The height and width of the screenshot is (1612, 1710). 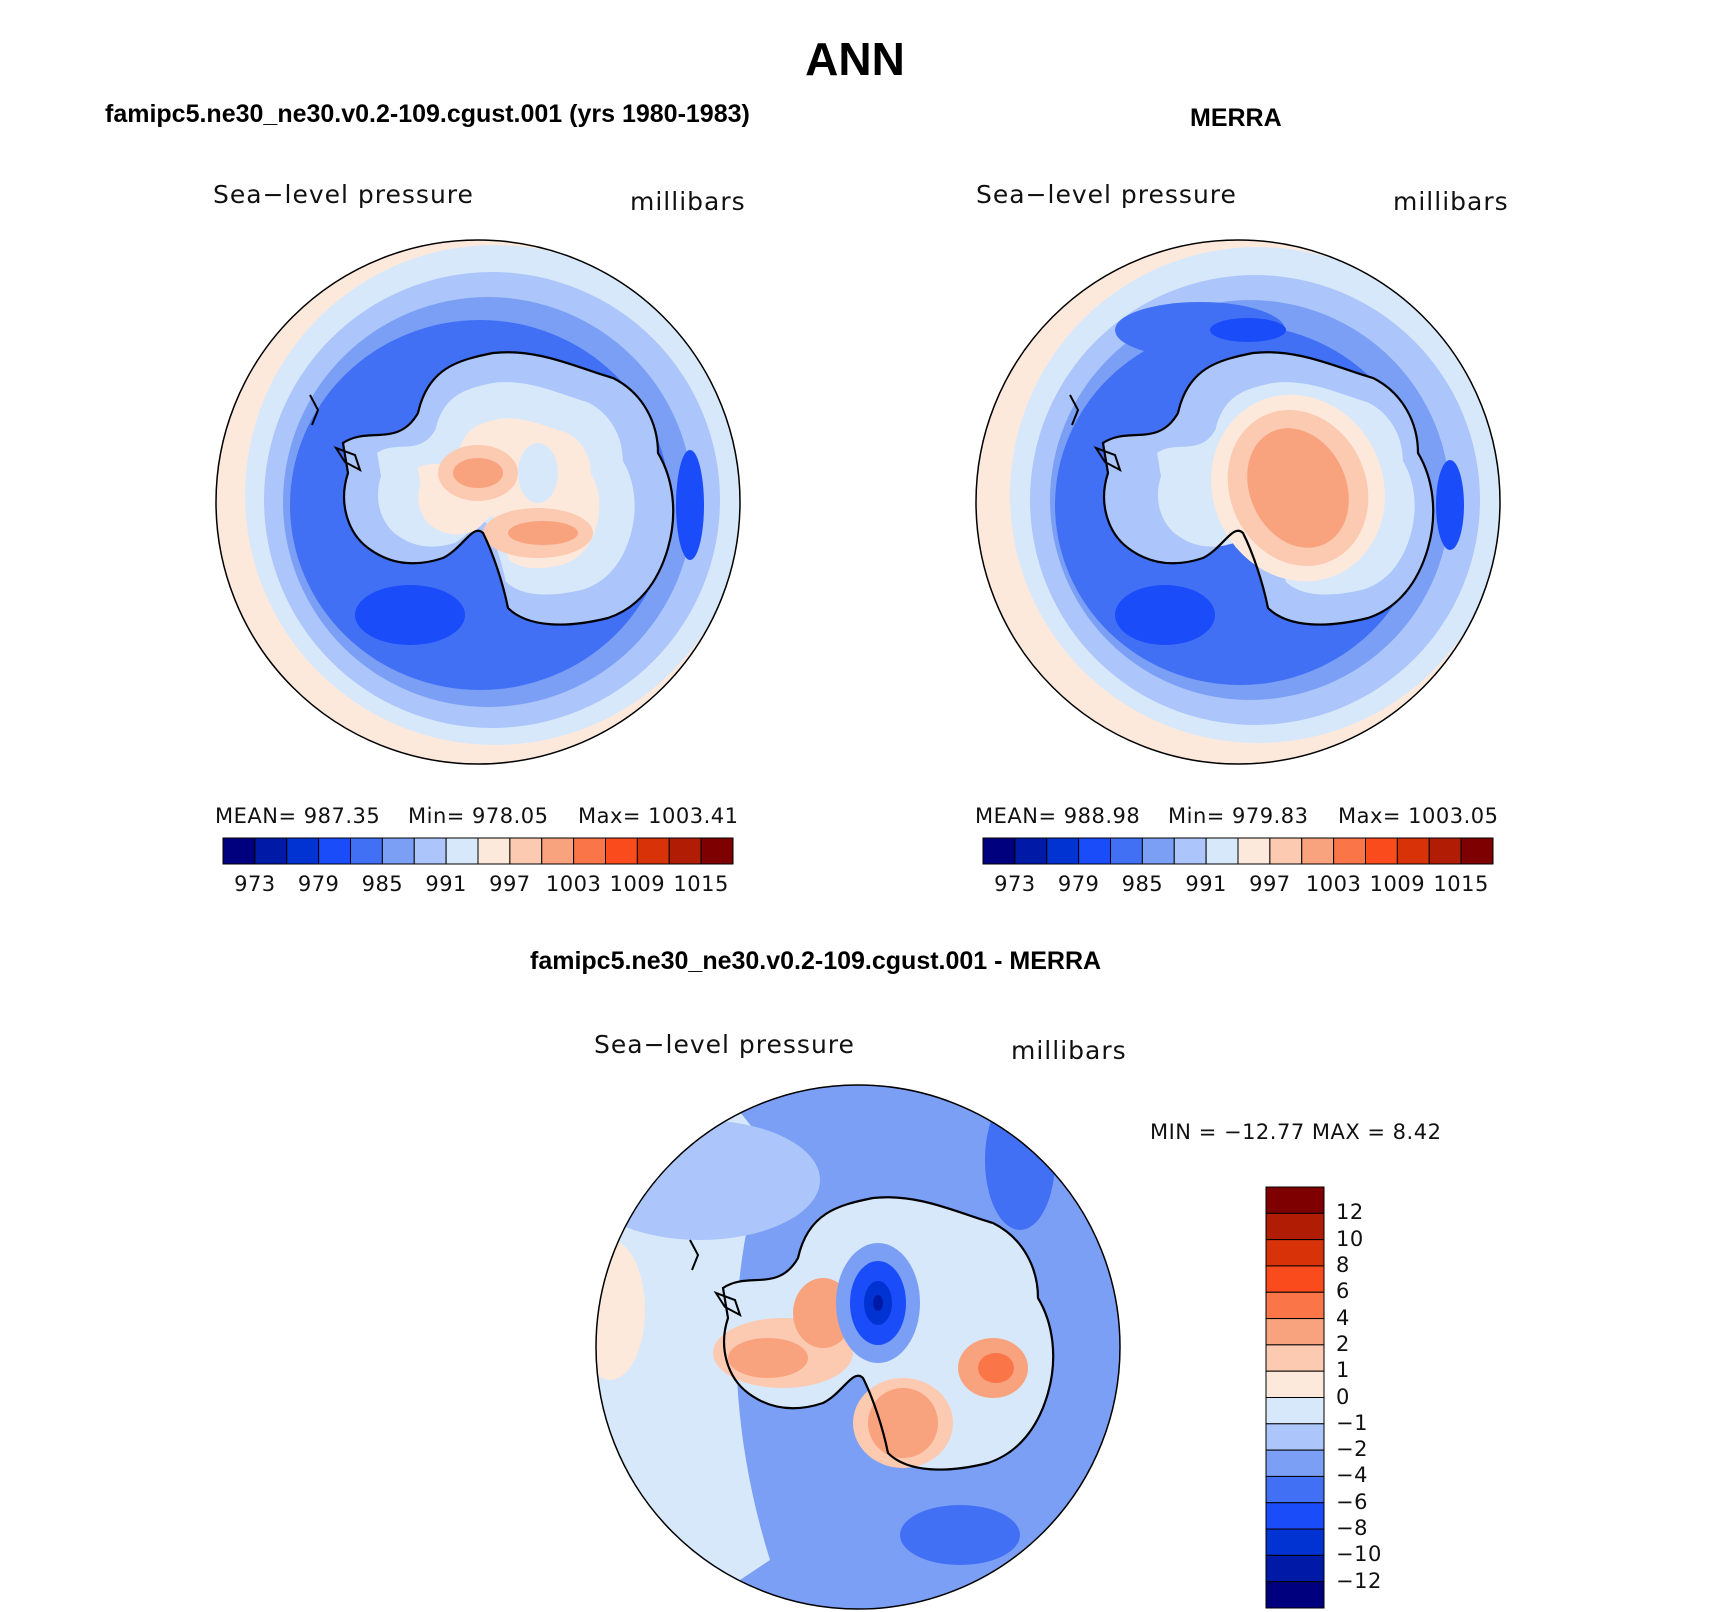 What do you see at coordinates (573, 884) in the screenshot?
I see `model-colorbar-tick-label: 1003` at bounding box center [573, 884].